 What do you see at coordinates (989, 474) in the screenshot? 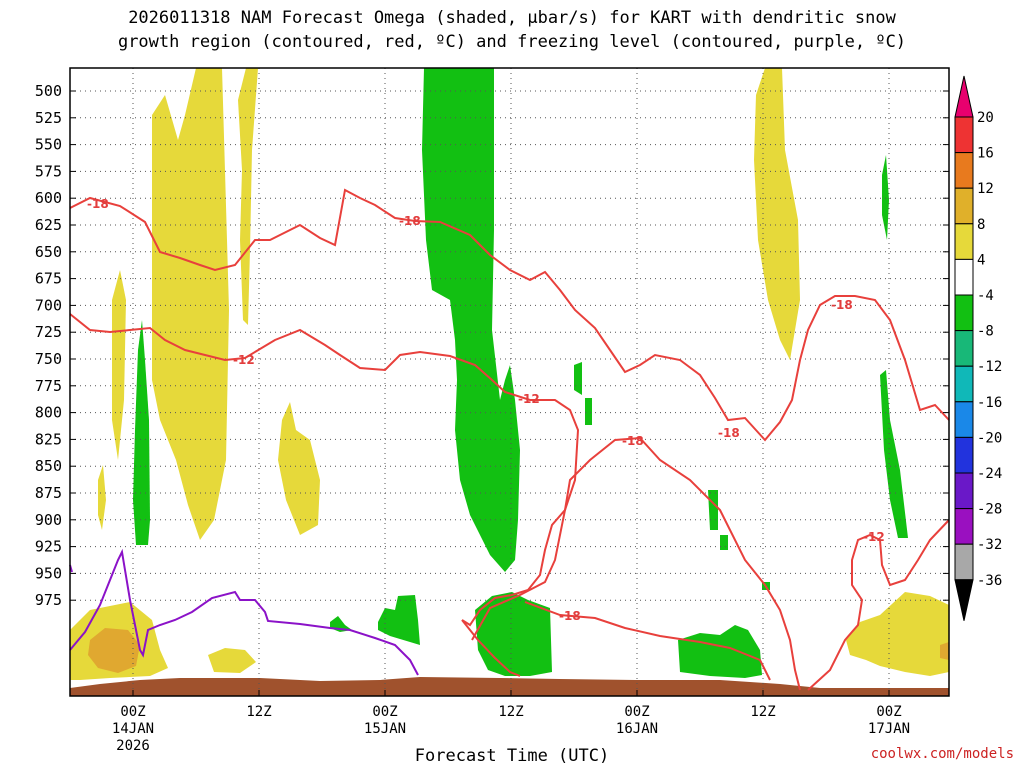
I see `colorbar-label: -24` at bounding box center [989, 474].